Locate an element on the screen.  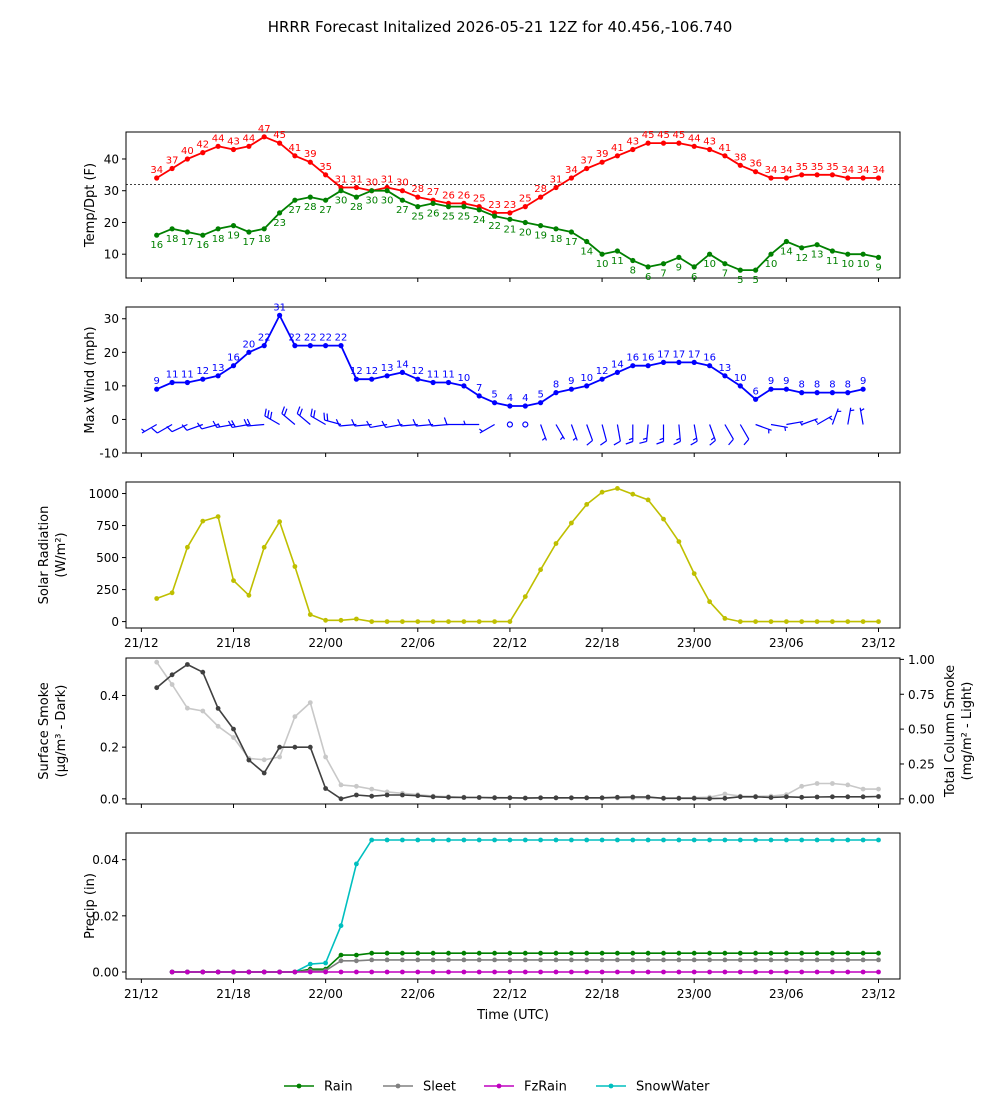
wind-data-label: 20 is located at coordinates (248, 344).